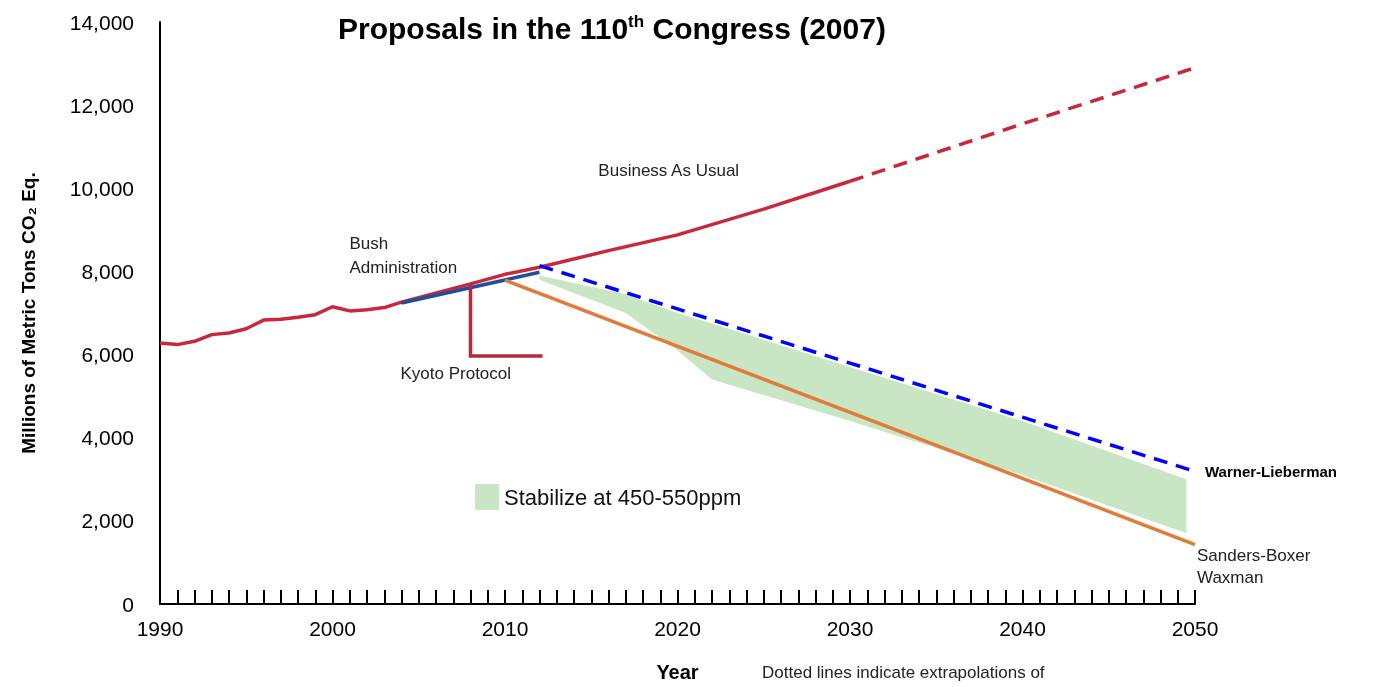 This screenshot has width=1388, height=687. I want to click on x-axis-title: Year, so click(677, 672).